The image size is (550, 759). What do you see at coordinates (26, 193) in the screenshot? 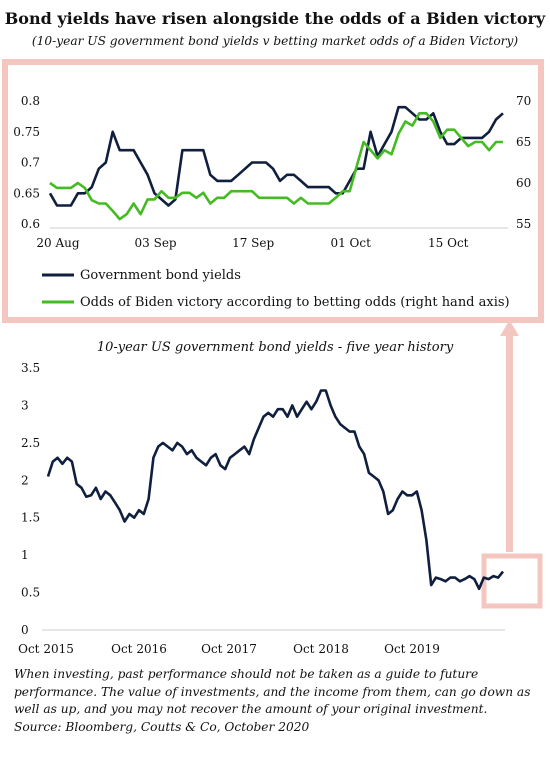
I see `y-left-tick-label: 0.65` at bounding box center [26, 193].